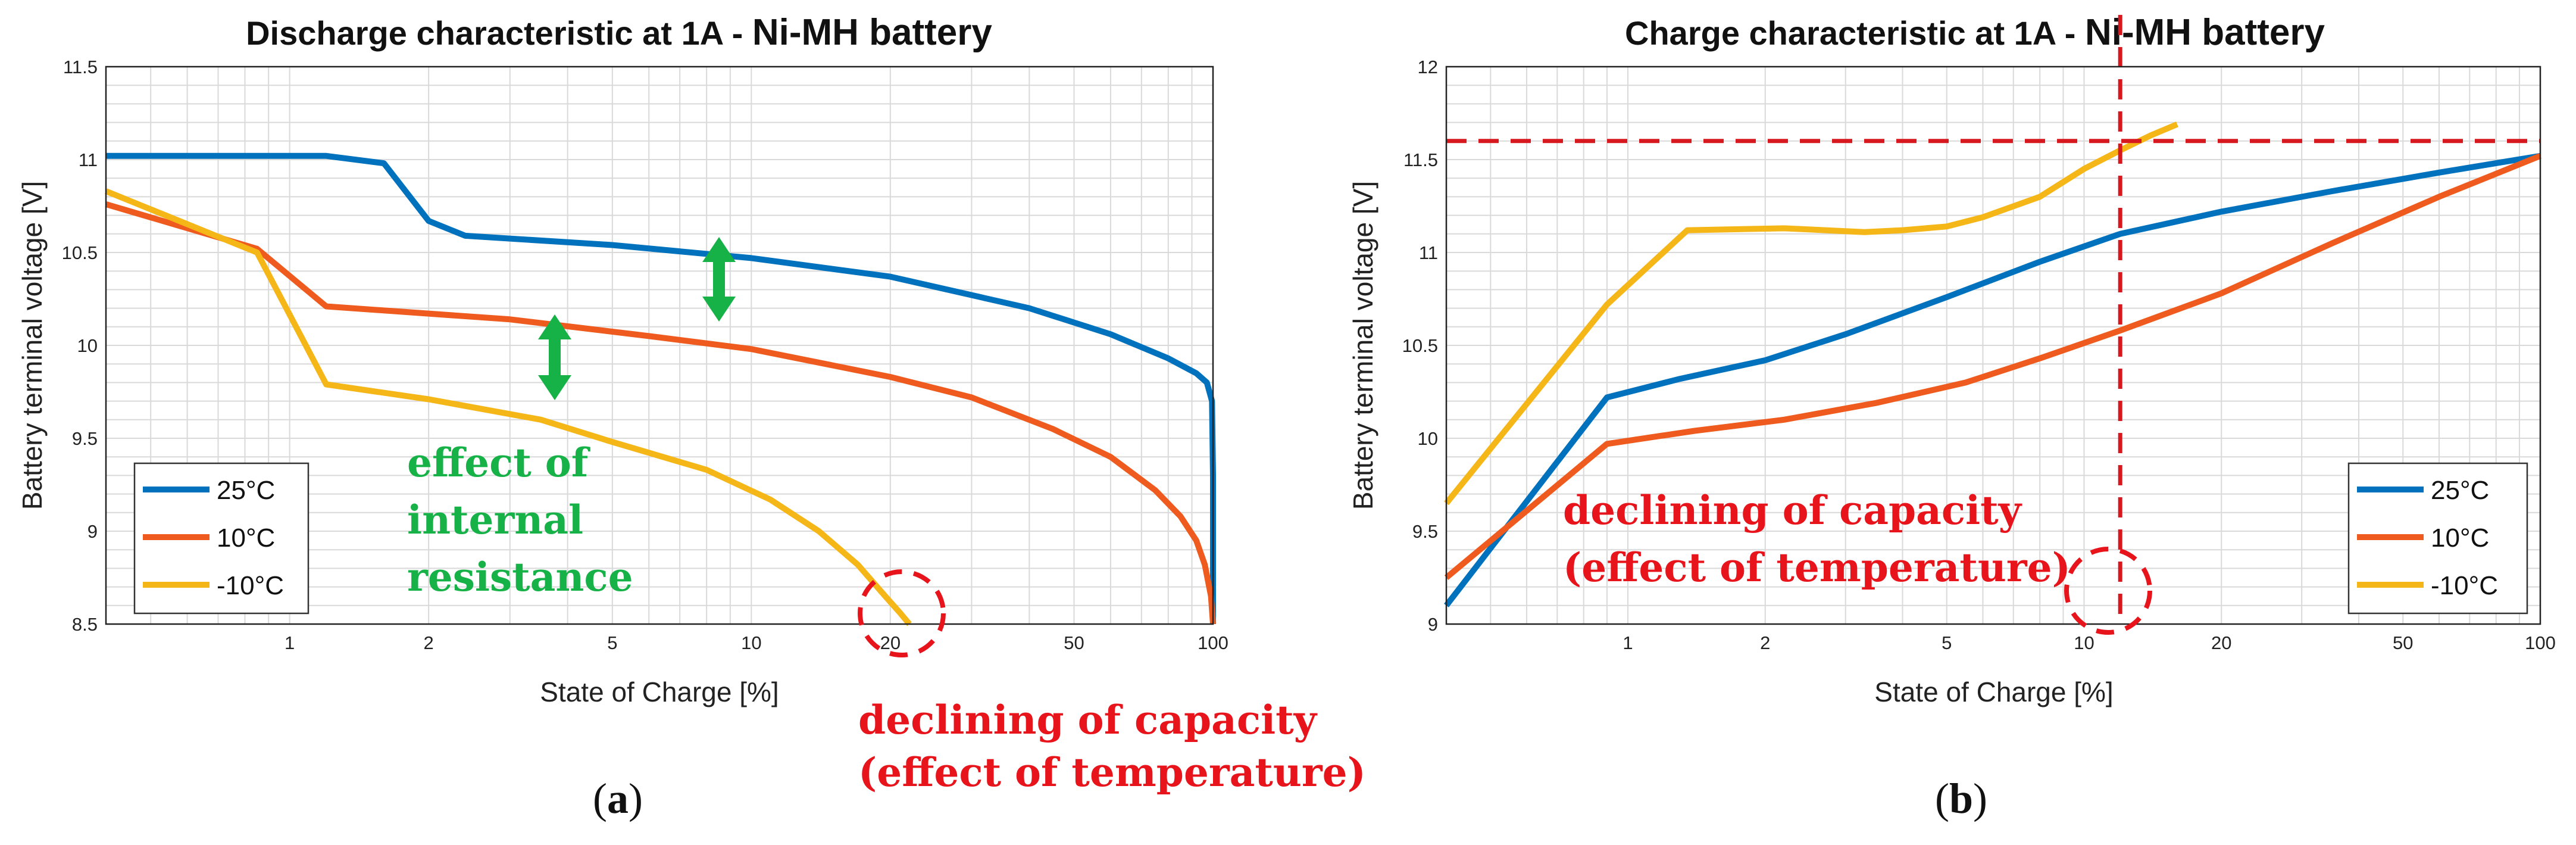  I want to click on panel-b-legend-label-10c: 10°C, so click(2460, 538).